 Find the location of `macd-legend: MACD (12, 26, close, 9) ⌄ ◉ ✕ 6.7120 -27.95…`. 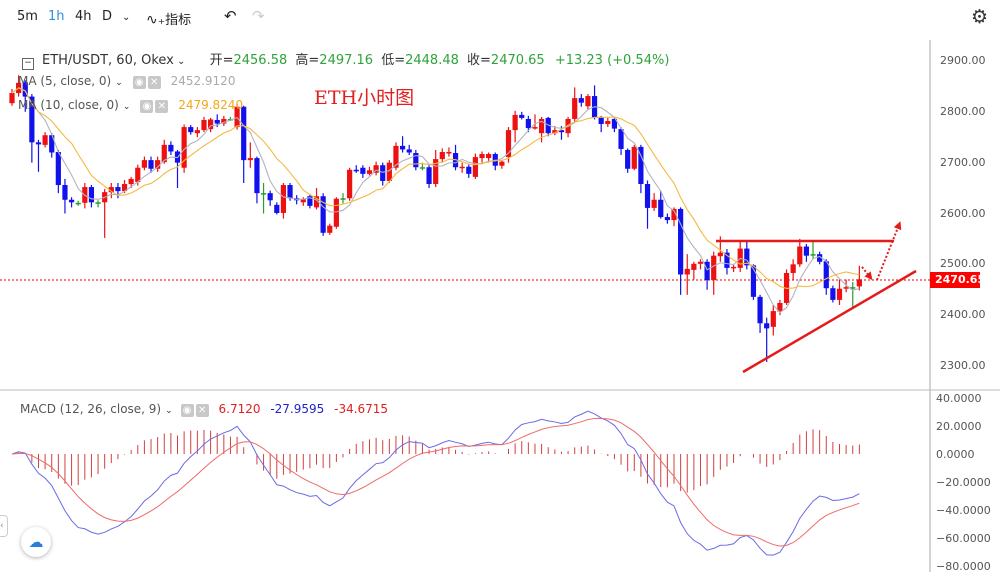

macd-legend: MACD (12, 26, close, 9) ⌄ ◉ ✕ 6.7120 -27.95… is located at coordinates (204, 409).